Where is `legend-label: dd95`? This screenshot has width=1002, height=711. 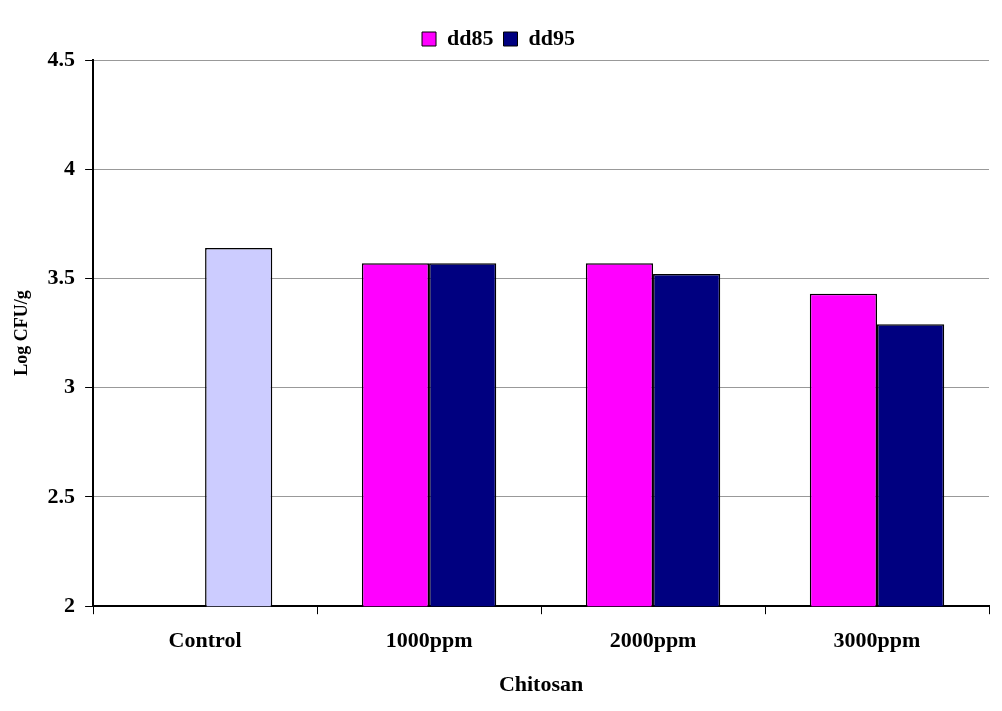
legend-label: dd95 is located at coordinates (551, 37).